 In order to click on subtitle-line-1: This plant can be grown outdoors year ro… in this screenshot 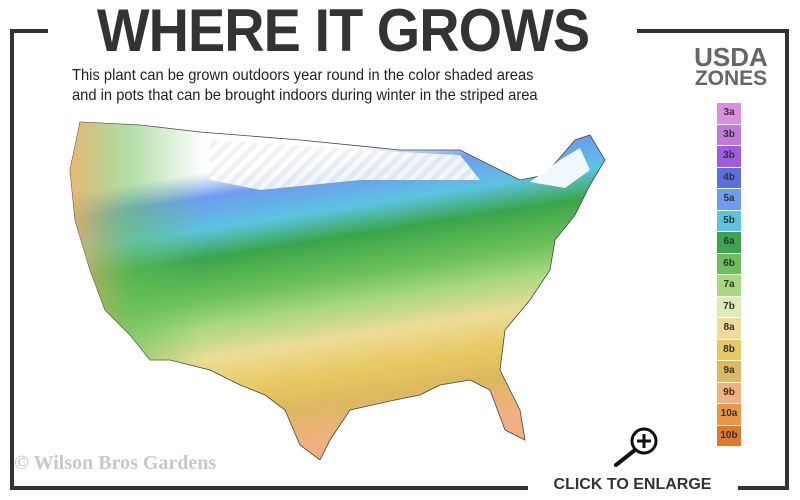, I will do `click(303, 75)`.